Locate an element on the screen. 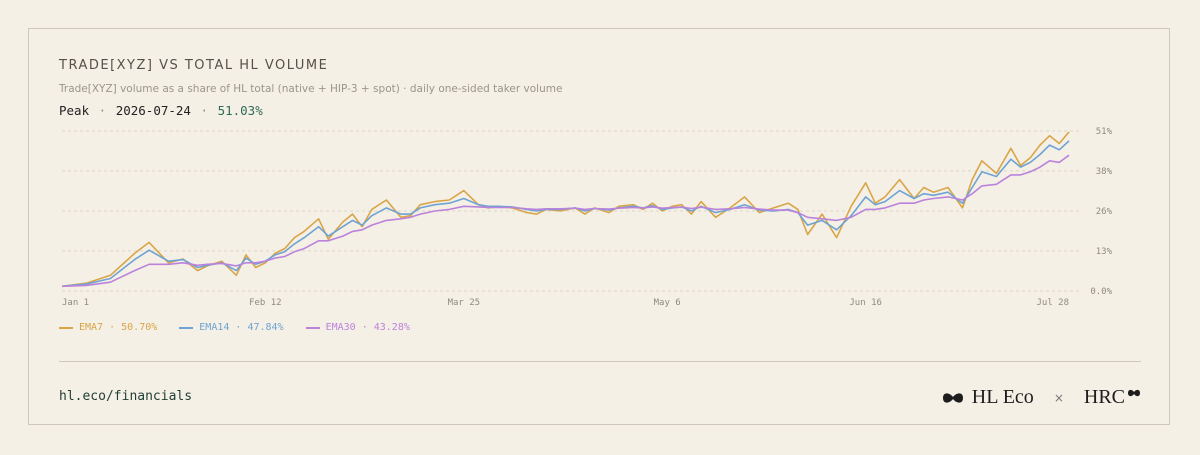  hl-eco-logo-icon is located at coordinates (952, 397).